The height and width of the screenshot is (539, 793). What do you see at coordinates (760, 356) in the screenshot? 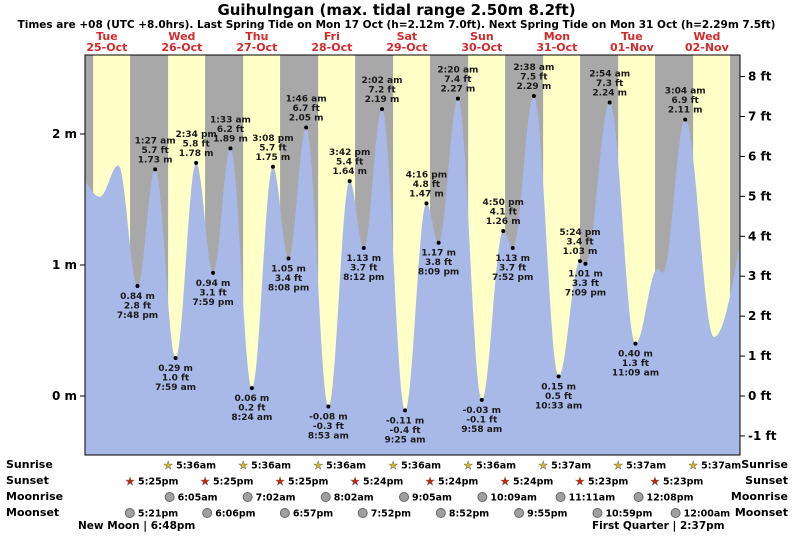
I see `y-axis-label-right: 1 ft` at bounding box center [760, 356].